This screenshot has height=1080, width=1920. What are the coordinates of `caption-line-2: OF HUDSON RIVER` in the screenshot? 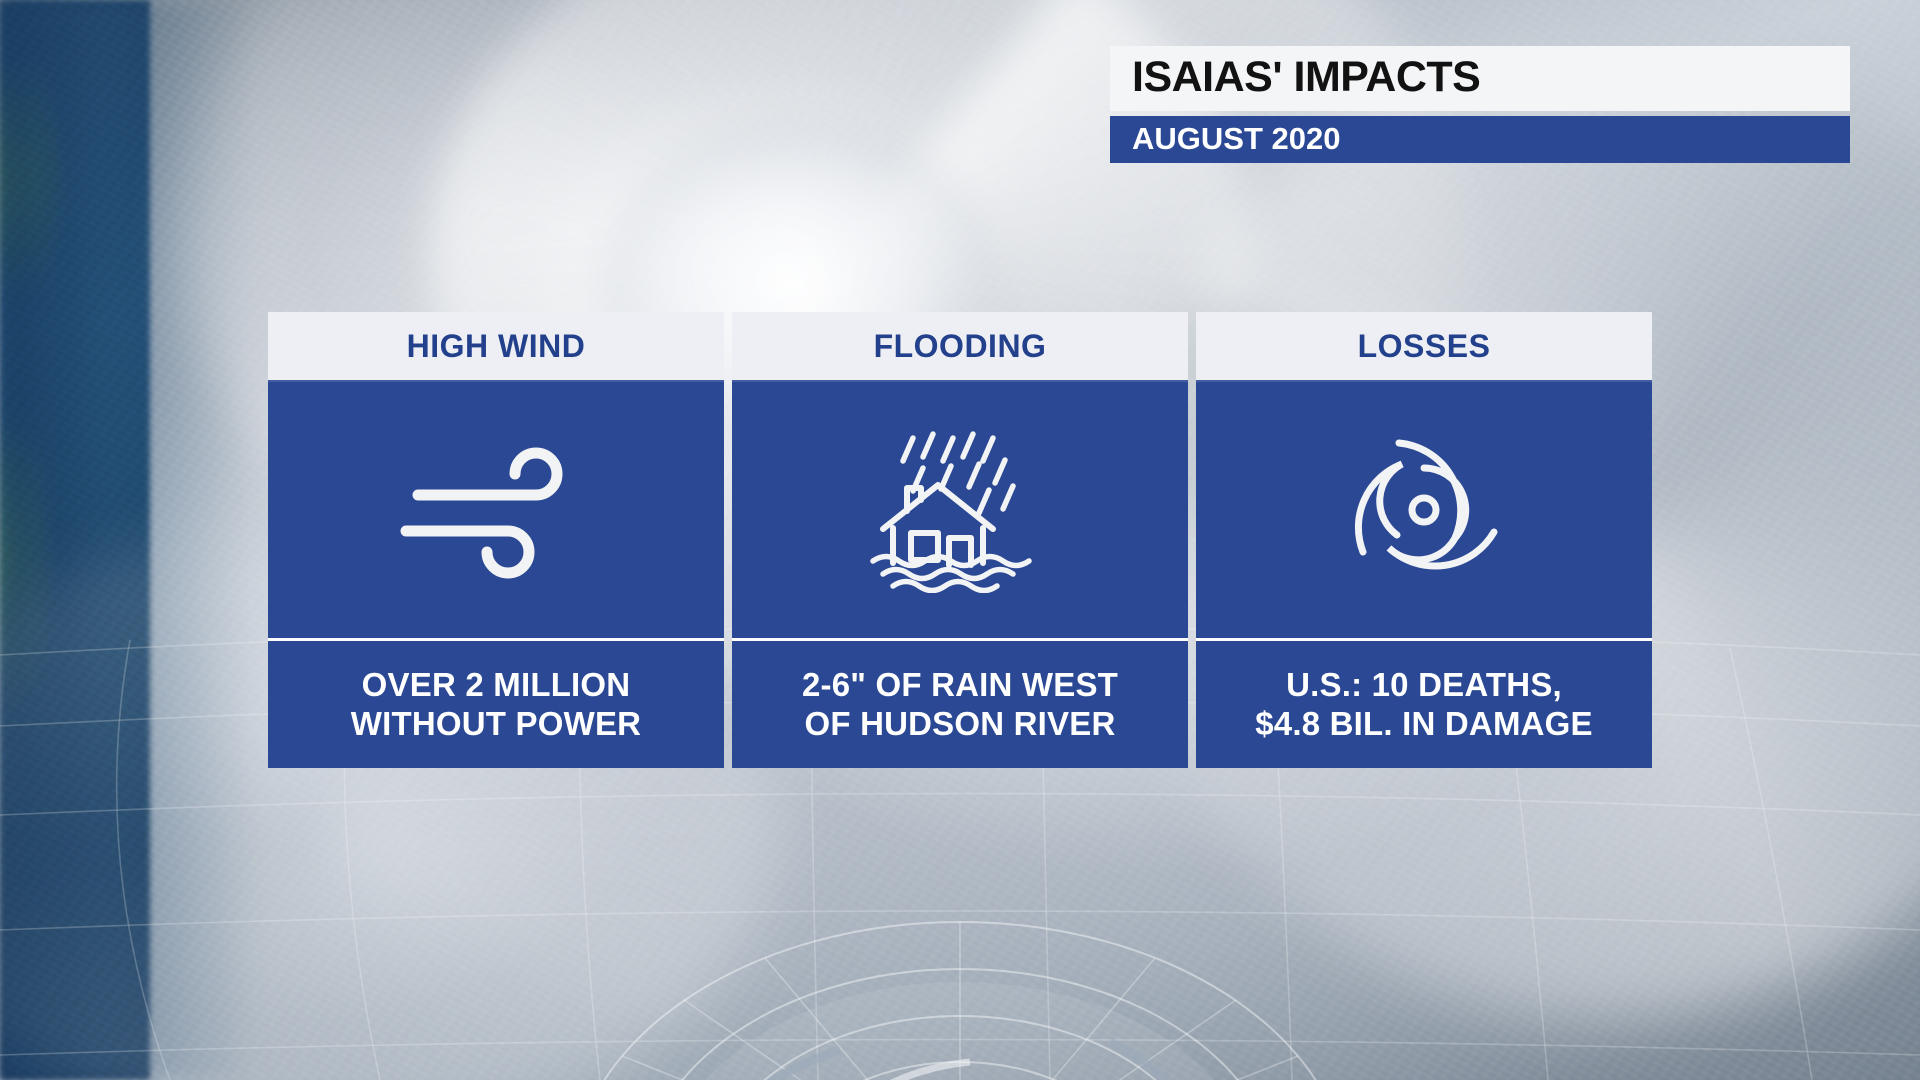 It's located at (960, 723).